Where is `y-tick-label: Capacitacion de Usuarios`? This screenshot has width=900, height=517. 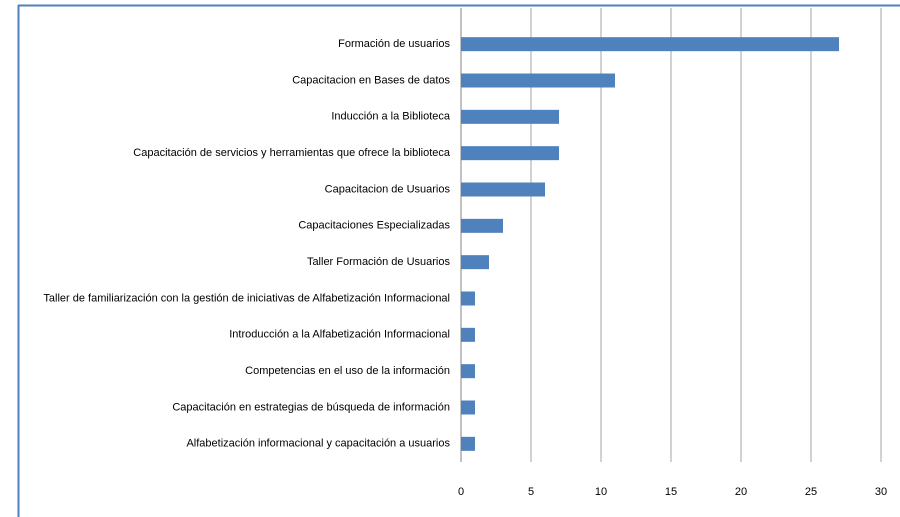
y-tick-label: Capacitacion de Usuarios is located at coordinates (388, 189).